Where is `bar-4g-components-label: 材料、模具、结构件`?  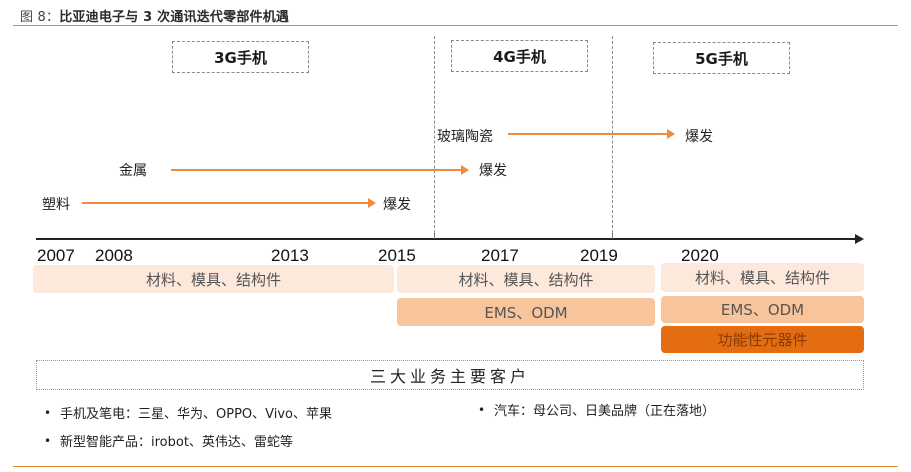 bar-4g-components-label: 材料、模具、结构件 is located at coordinates (526, 279).